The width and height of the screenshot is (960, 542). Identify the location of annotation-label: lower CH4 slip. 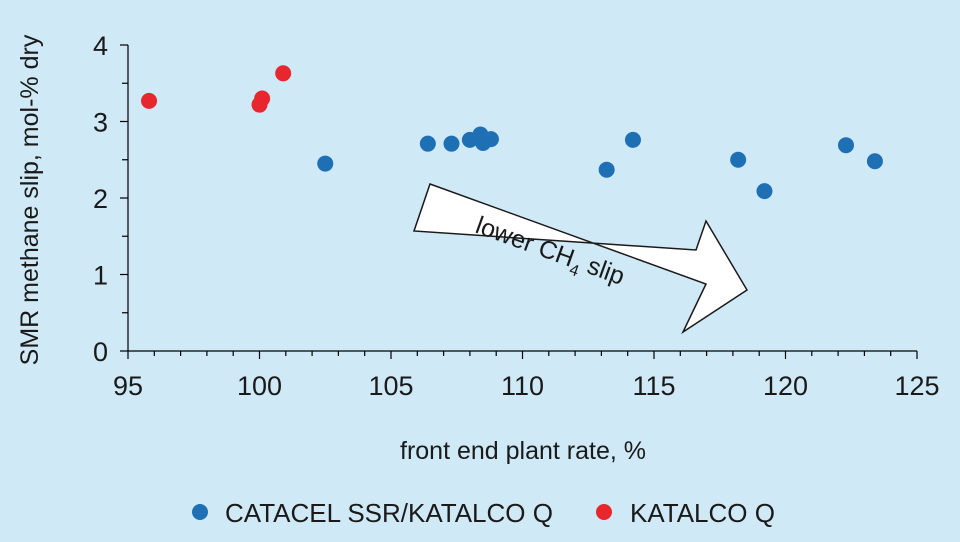
(549, 253).